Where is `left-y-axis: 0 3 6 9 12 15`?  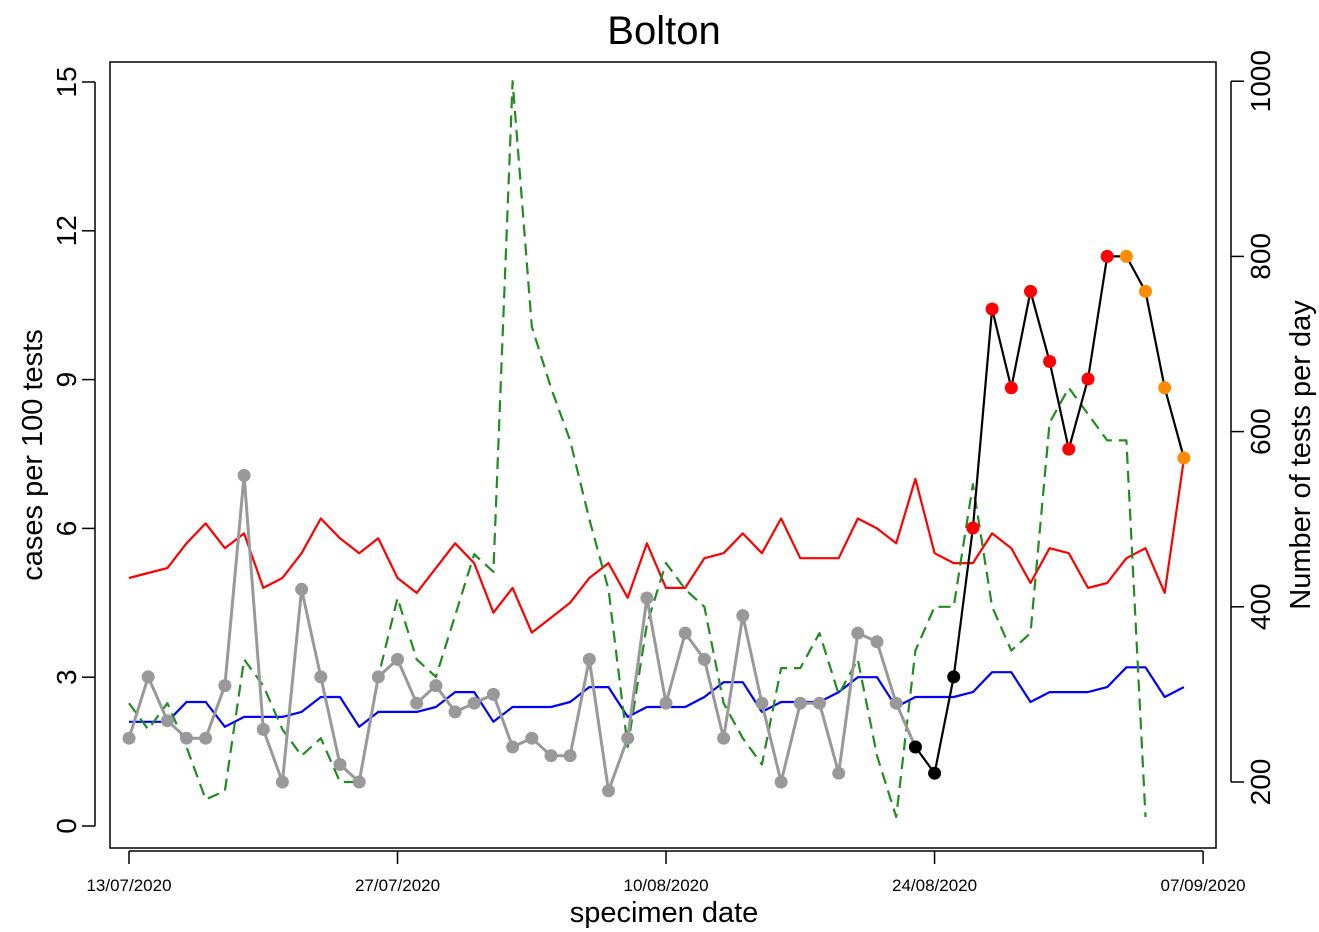
left-y-axis: 0 3 6 9 12 15 is located at coordinates (73, 450).